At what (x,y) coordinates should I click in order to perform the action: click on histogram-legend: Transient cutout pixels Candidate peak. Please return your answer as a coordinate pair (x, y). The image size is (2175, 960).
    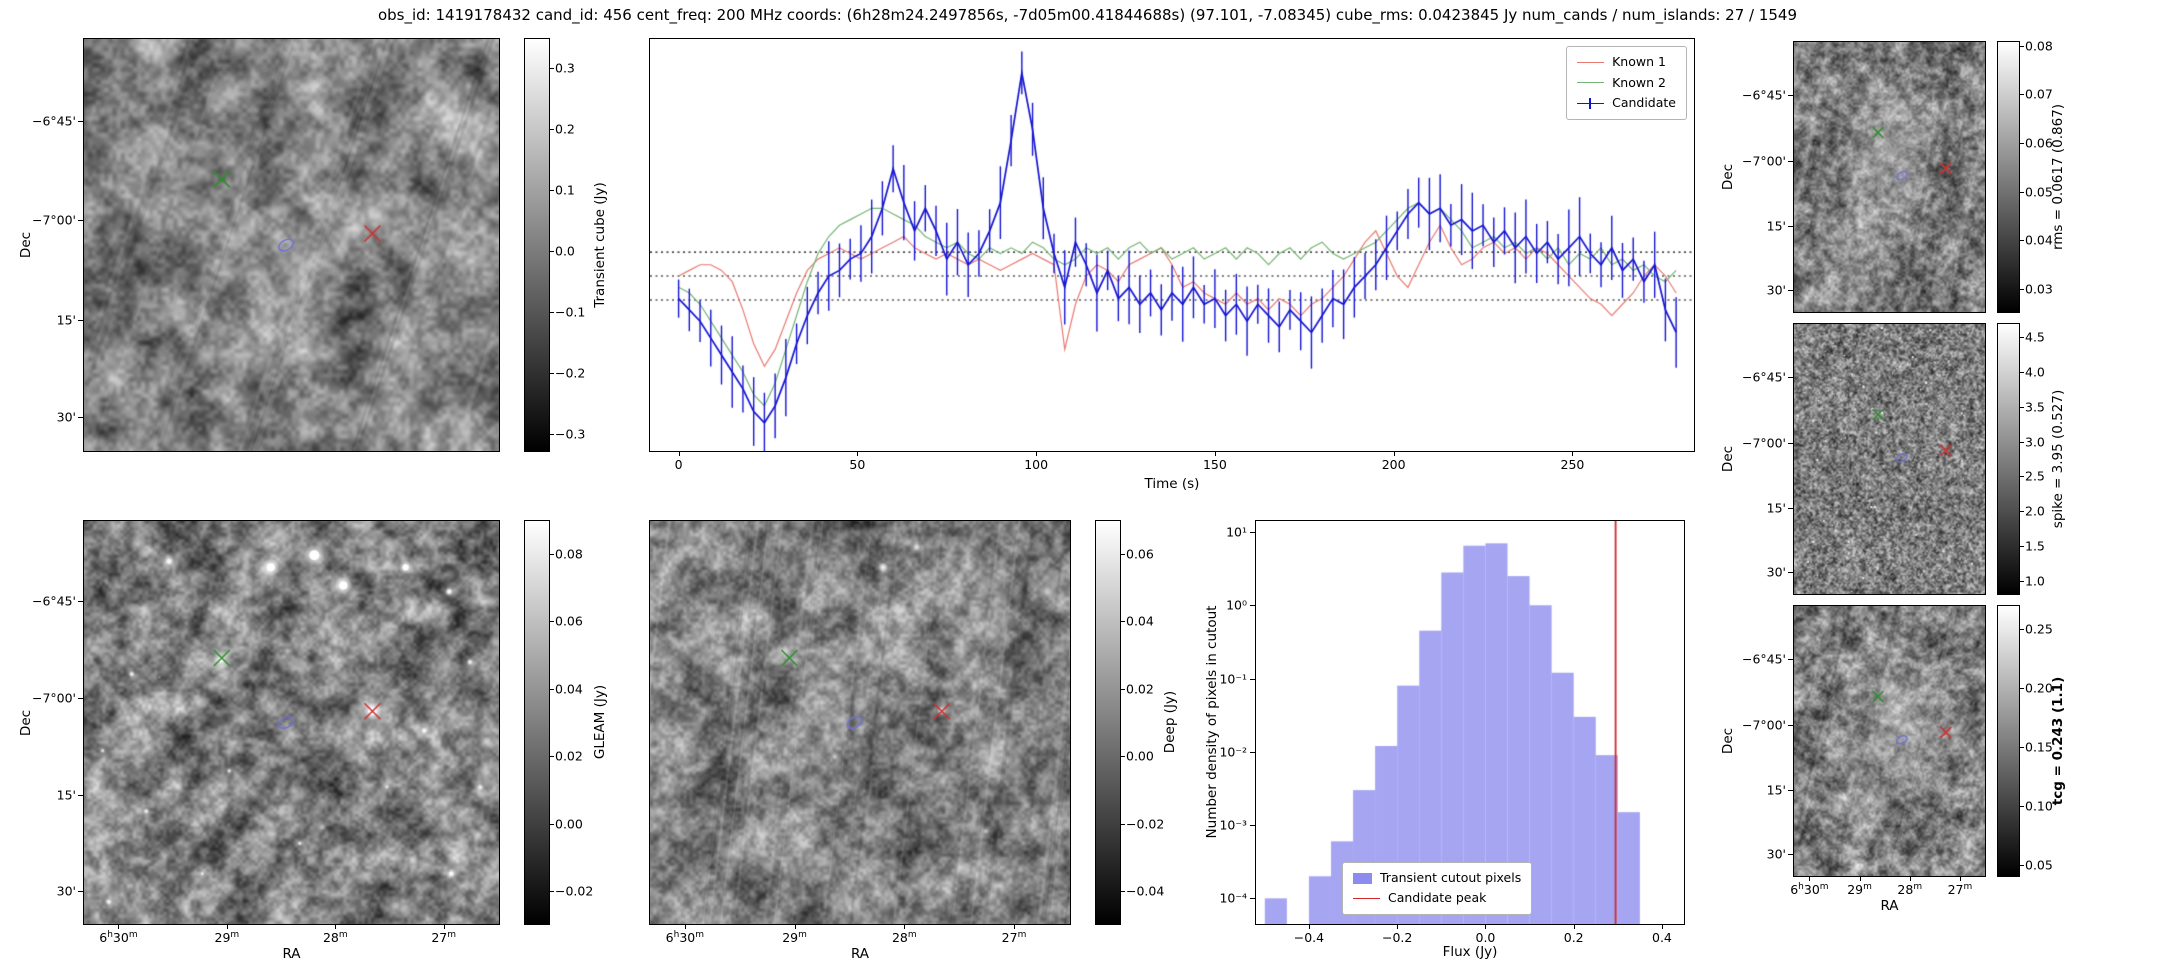
    Looking at the image, I should click on (1437, 888).